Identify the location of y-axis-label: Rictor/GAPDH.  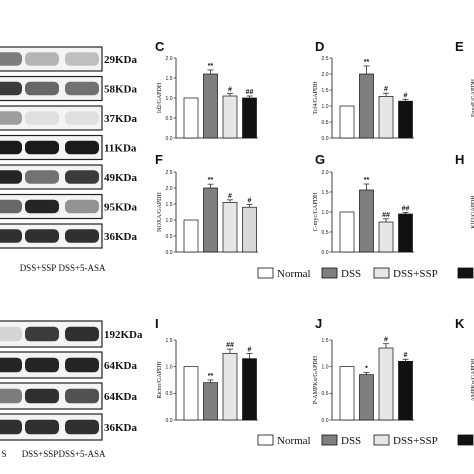
(160, 380).